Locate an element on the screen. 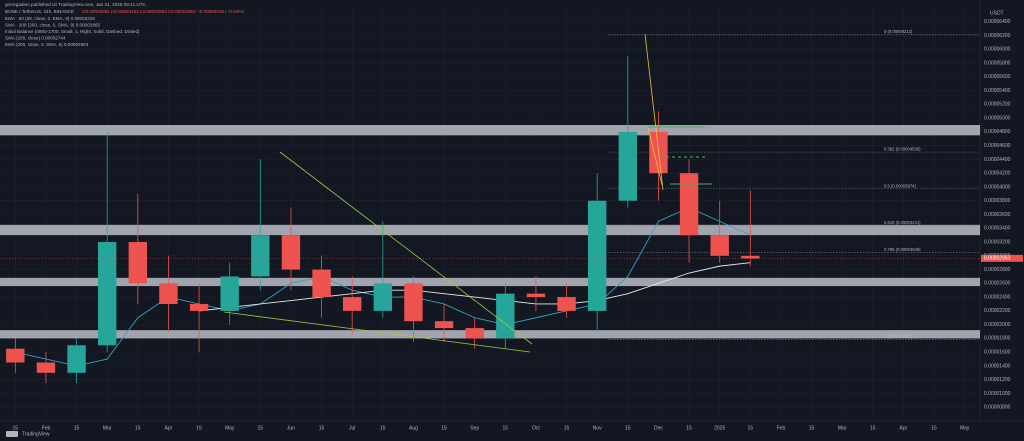  last-price-label: 0.00002963 is located at coordinates (997, 259).